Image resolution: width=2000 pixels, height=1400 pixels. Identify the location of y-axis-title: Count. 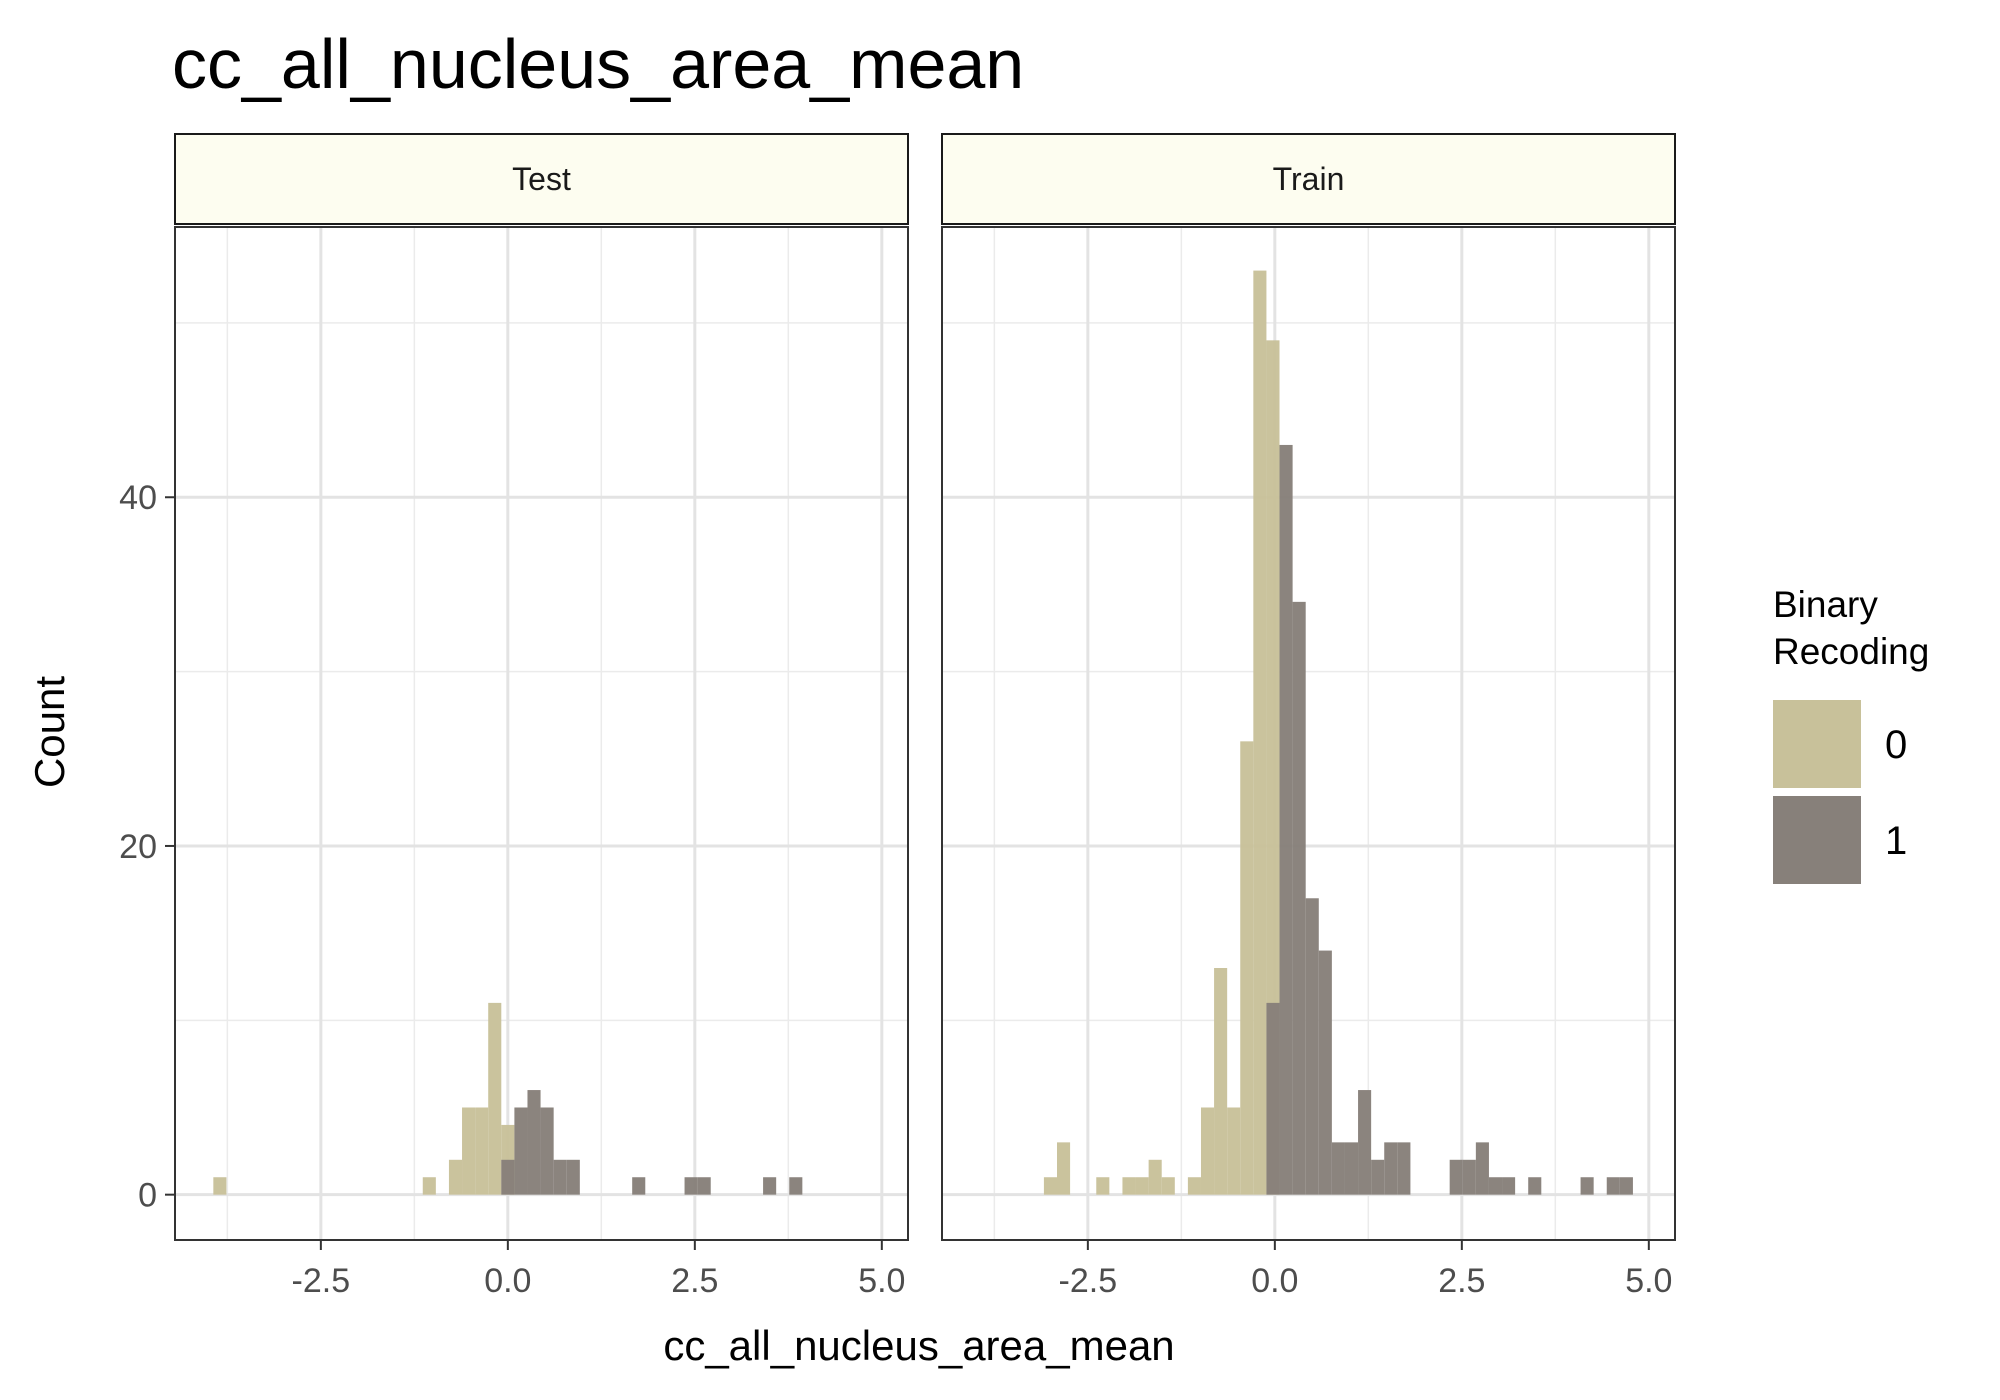
(49, 732).